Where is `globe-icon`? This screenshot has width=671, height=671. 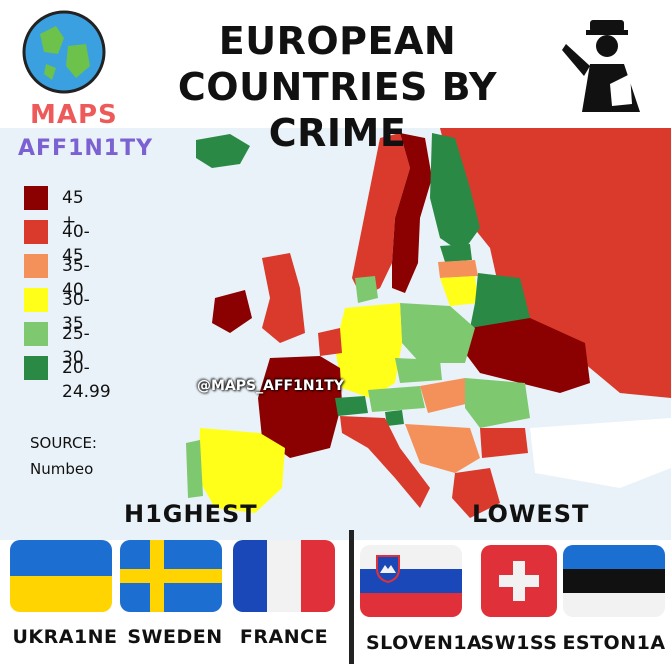
globe-icon is located at coordinates (64, 52).